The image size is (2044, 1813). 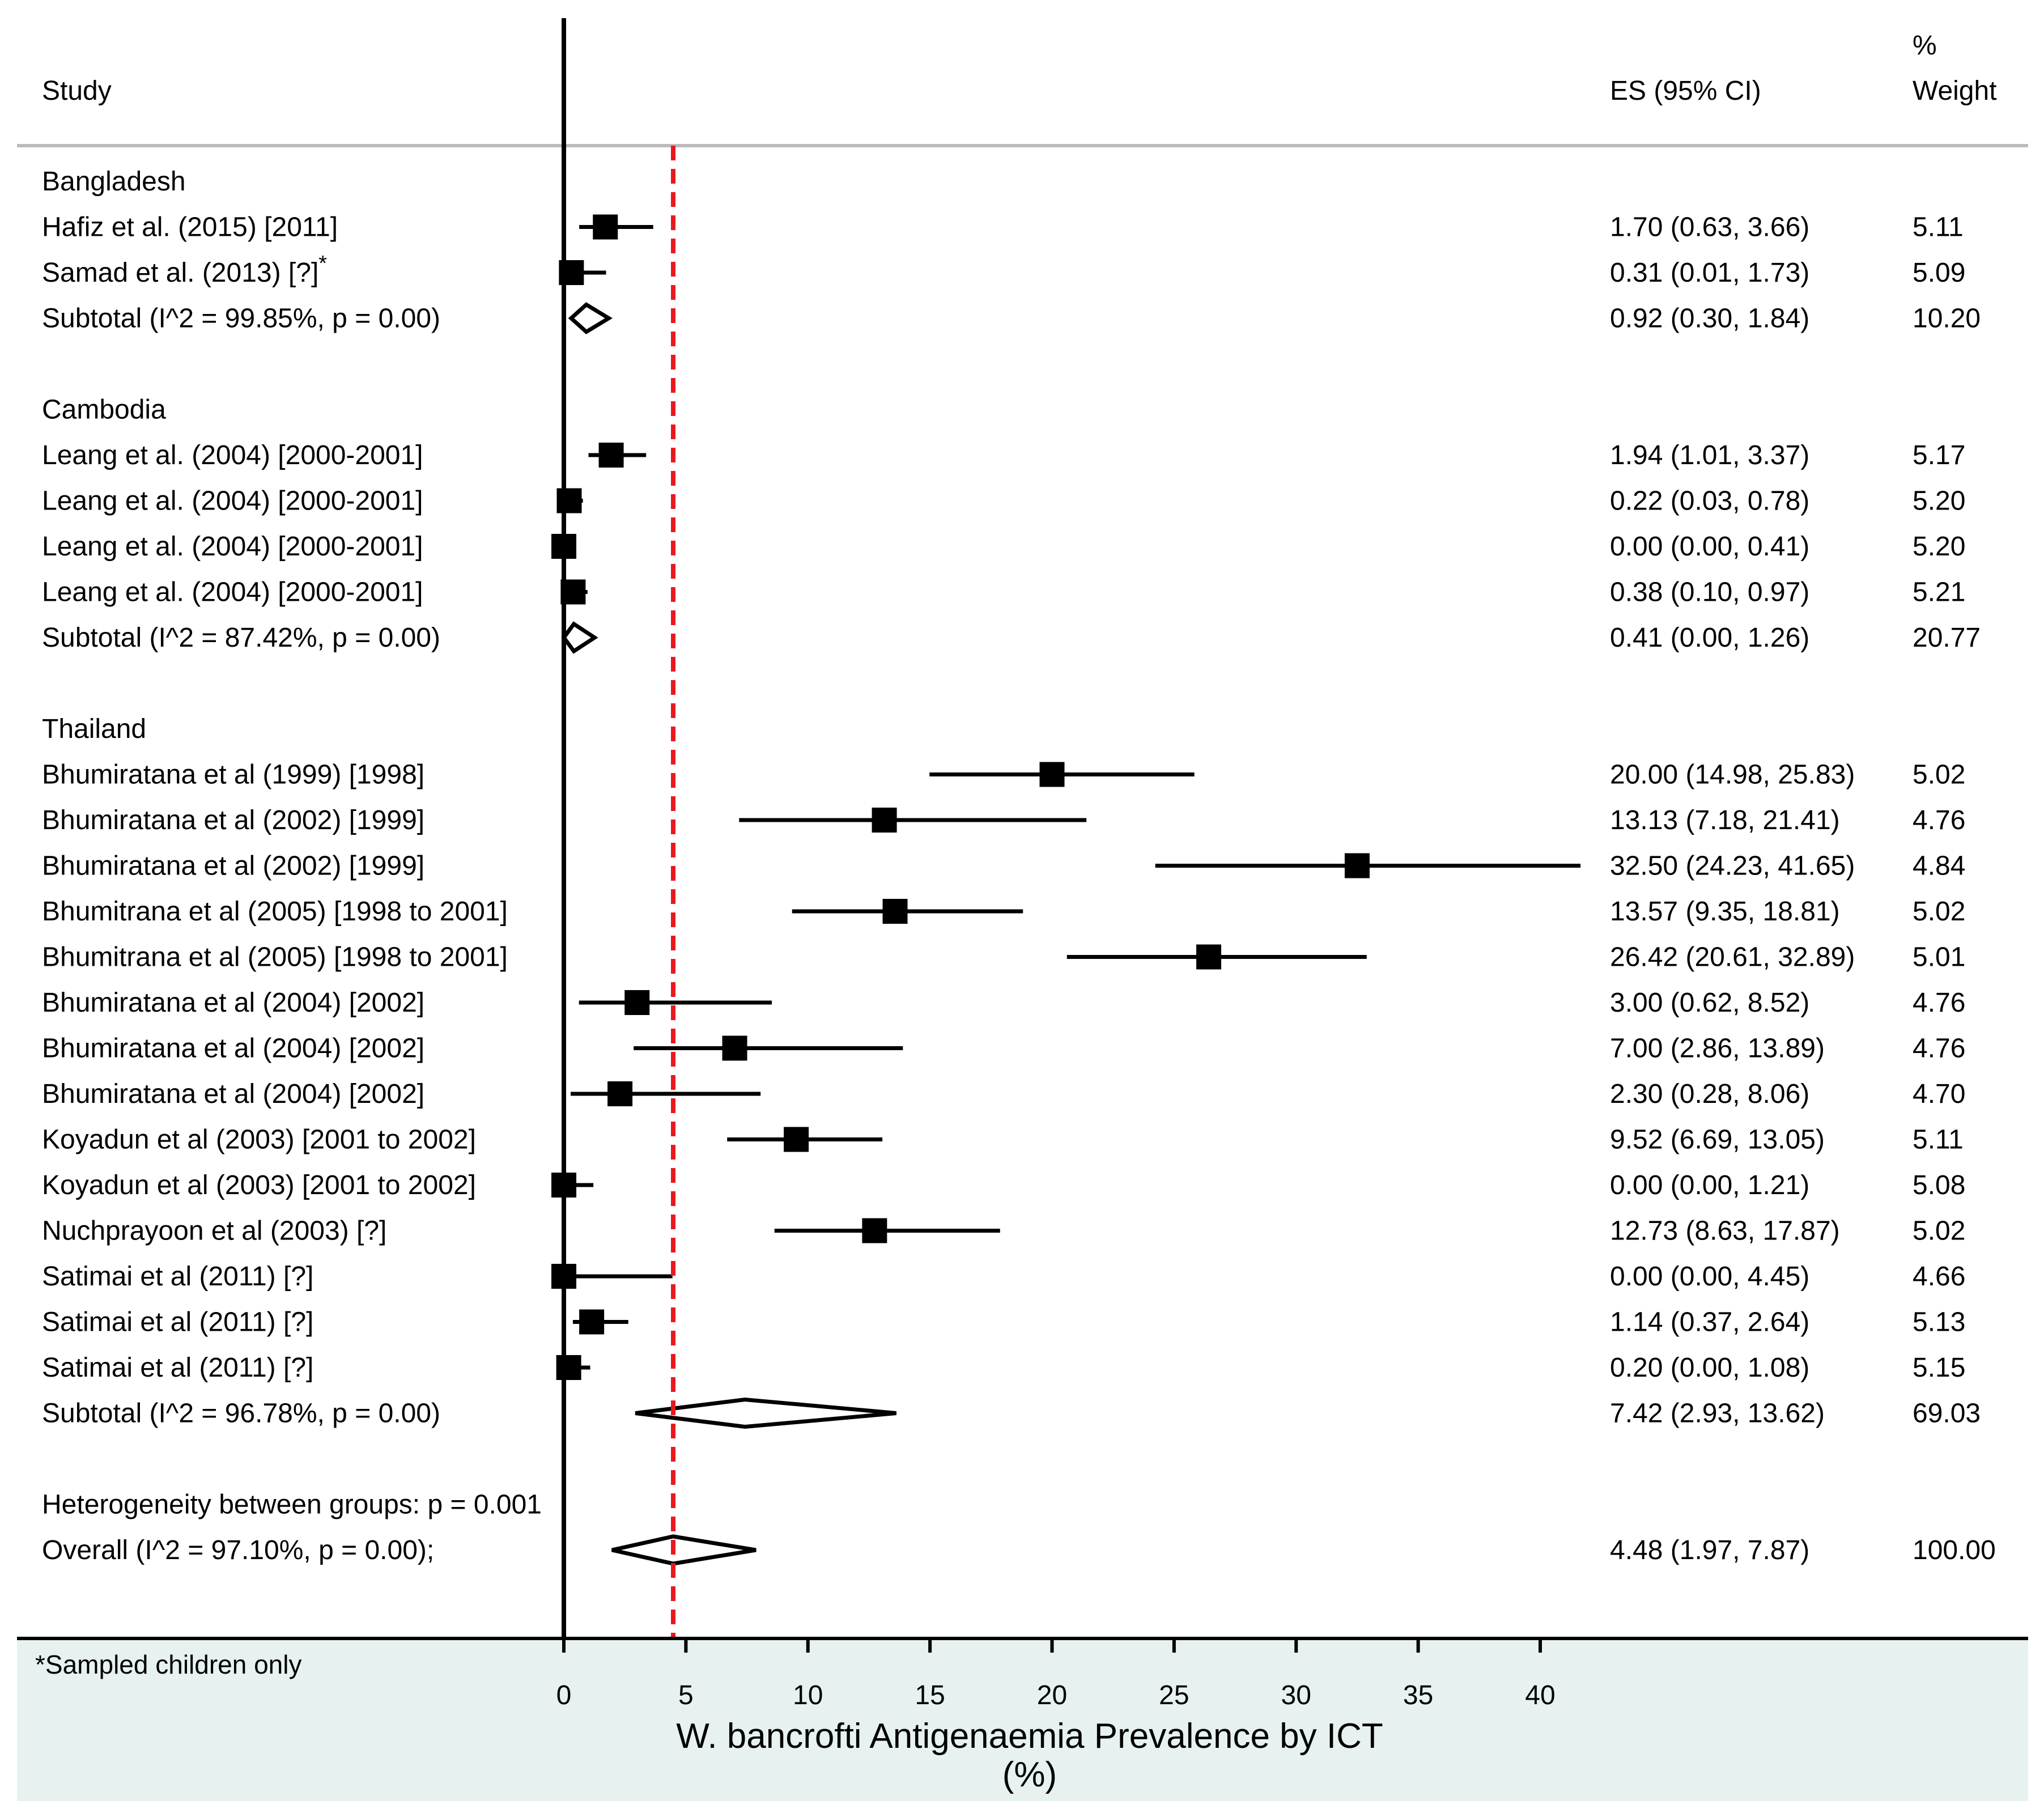 What do you see at coordinates (1717, 1049) in the screenshot?
I see `es-ci-value: 7.00 (2.86, 13.89)` at bounding box center [1717, 1049].